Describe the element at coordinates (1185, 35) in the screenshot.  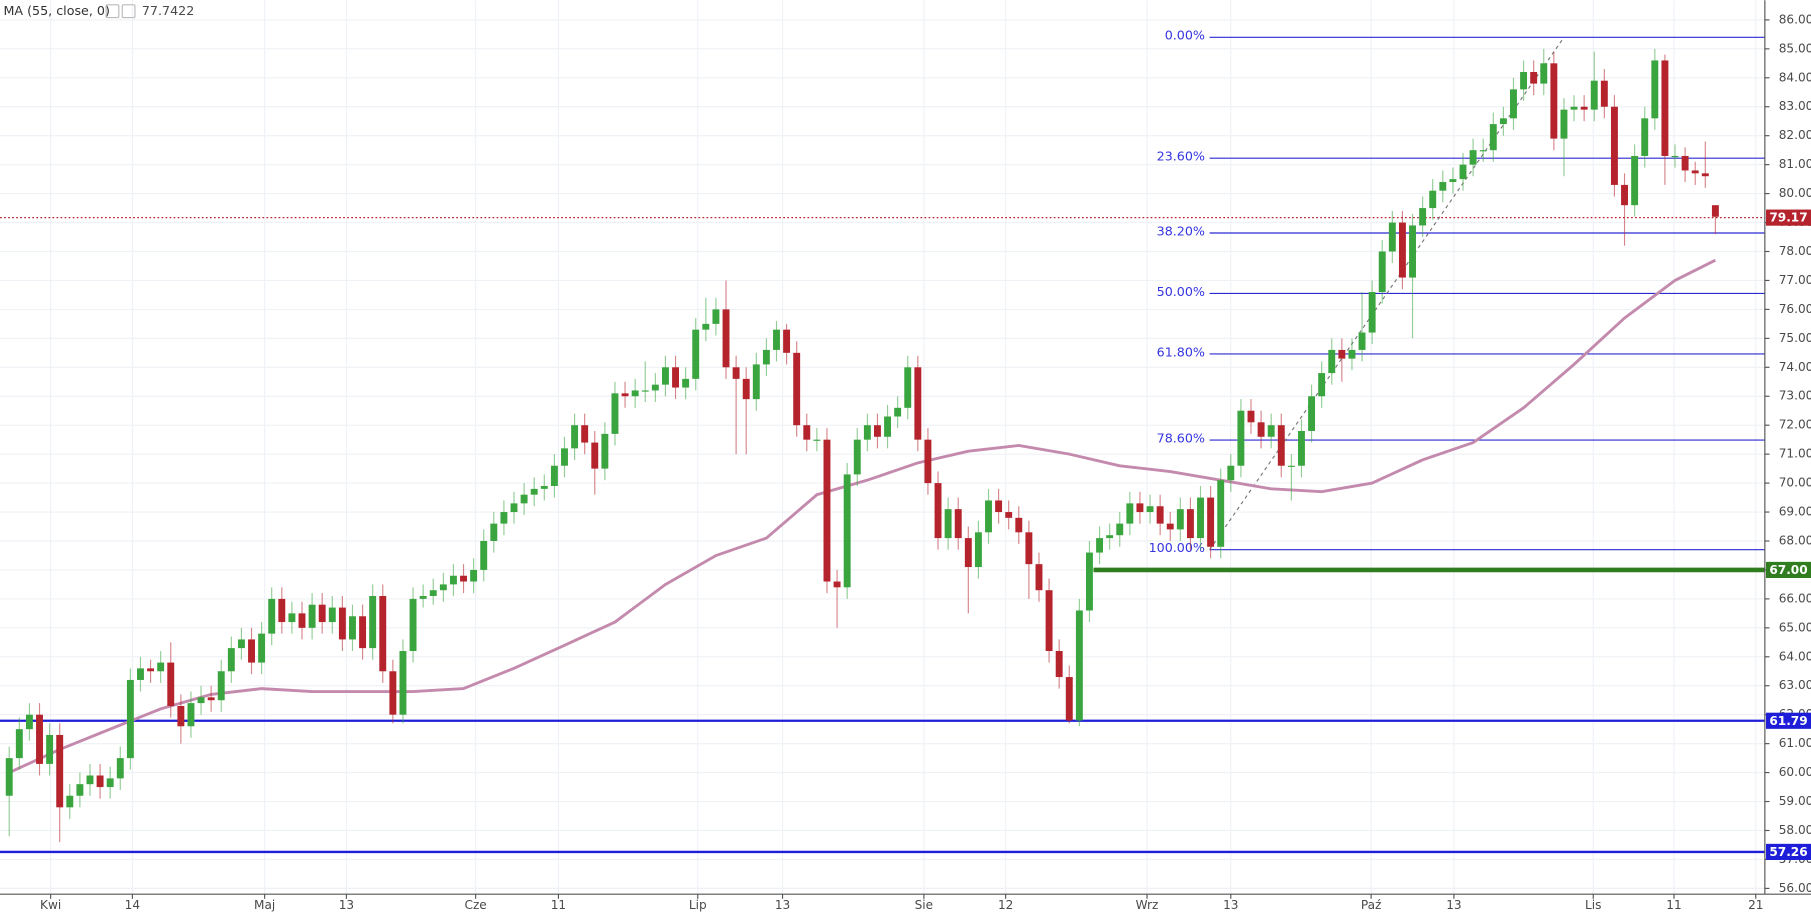
I see `fib-label: 0.00%` at that location.